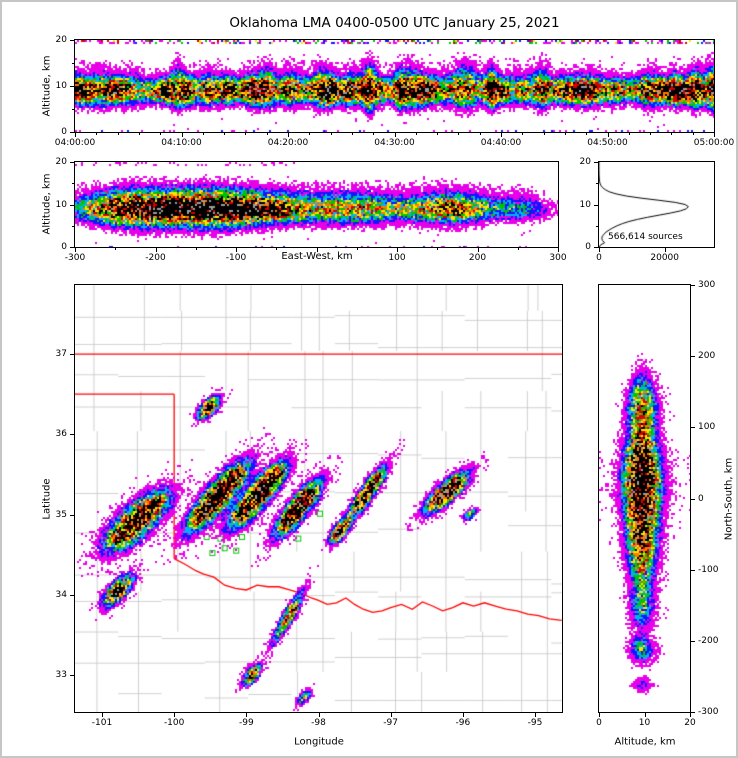 The image size is (738, 758). What do you see at coordinates (47, 86) in the screenshot?
I see `y-axis-label-altitude-time: Altitude, km` at bounding box center [47, 86].